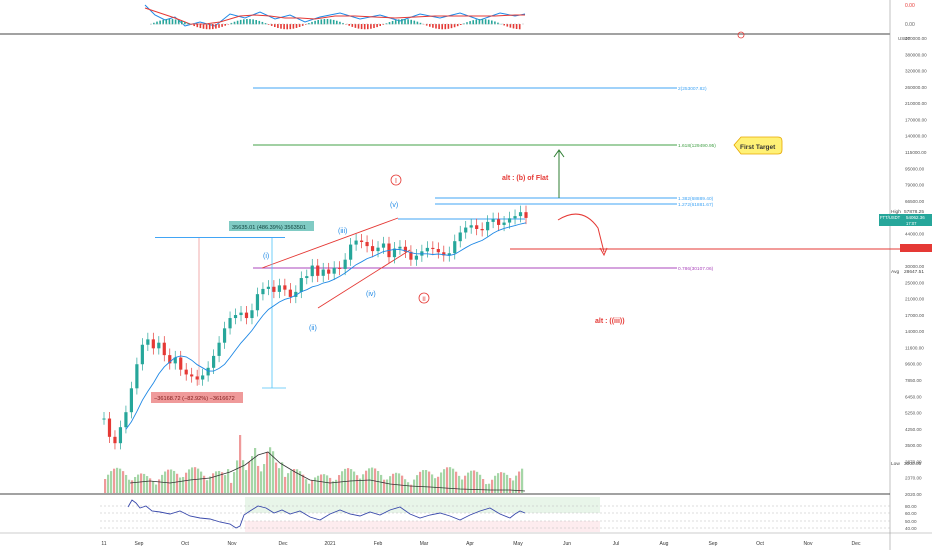 The height and width of the screenshot is (555, 932). I want to click on red-marker-circle, so click(741, 35).